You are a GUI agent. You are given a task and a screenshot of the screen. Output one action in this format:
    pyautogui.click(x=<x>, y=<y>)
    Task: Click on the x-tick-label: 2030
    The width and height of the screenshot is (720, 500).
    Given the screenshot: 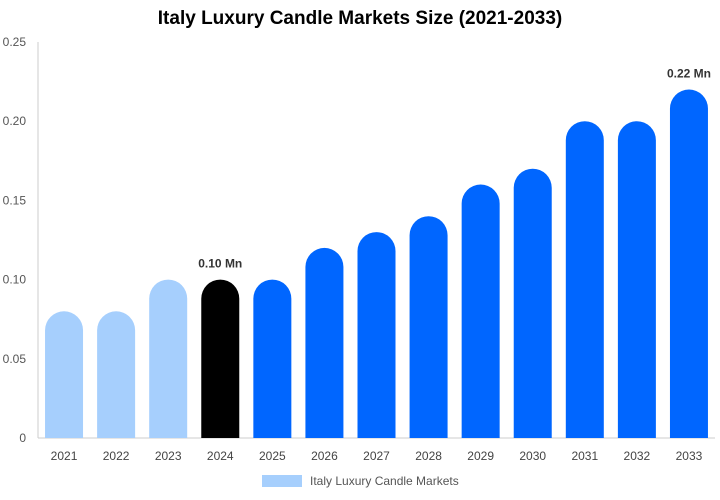 What is the action you would take?
    pyautogui.click(x=532, y=456)
    